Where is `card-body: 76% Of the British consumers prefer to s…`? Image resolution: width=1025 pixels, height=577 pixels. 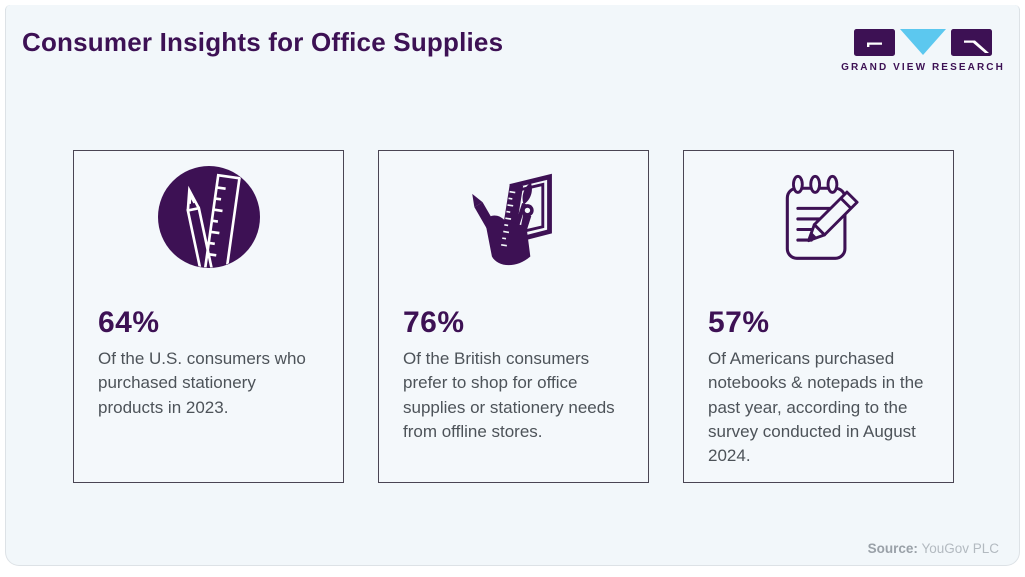
card-body: 76% Of the British consumers prefer to s… is located at coordinates (513, 371).